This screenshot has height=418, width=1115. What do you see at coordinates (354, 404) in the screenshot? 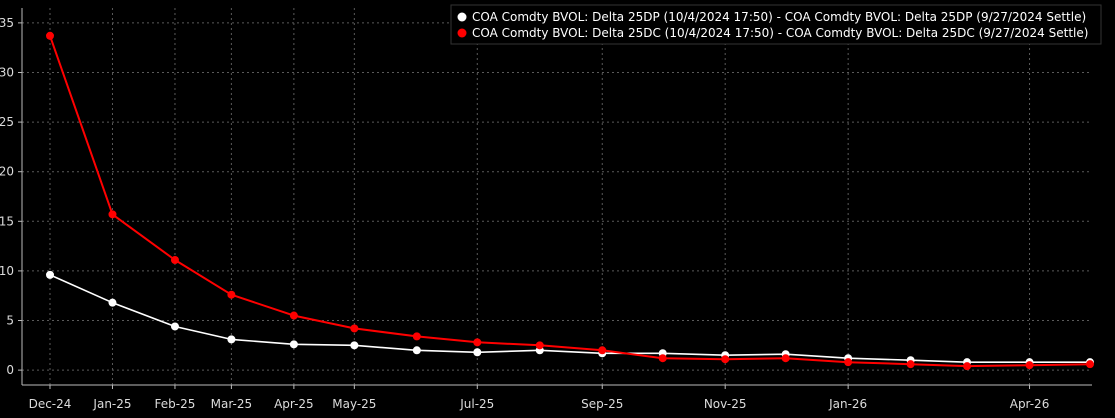
I see `x-tick-label: May-25` at bounding box center [354, 404].